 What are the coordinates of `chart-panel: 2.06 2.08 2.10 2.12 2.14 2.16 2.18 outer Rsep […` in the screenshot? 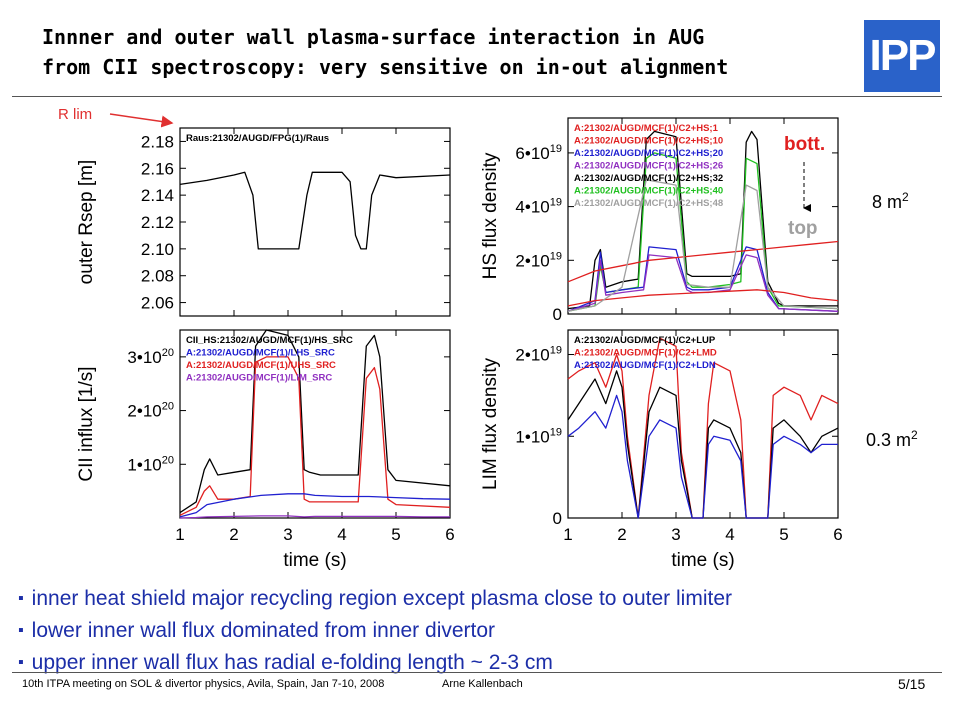 It's located at (263, 222).